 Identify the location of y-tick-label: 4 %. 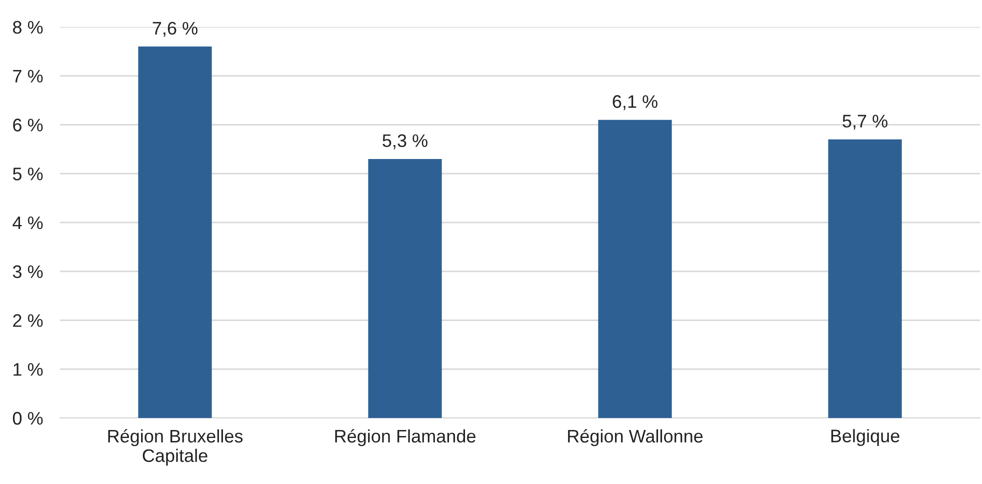
(27, 223).